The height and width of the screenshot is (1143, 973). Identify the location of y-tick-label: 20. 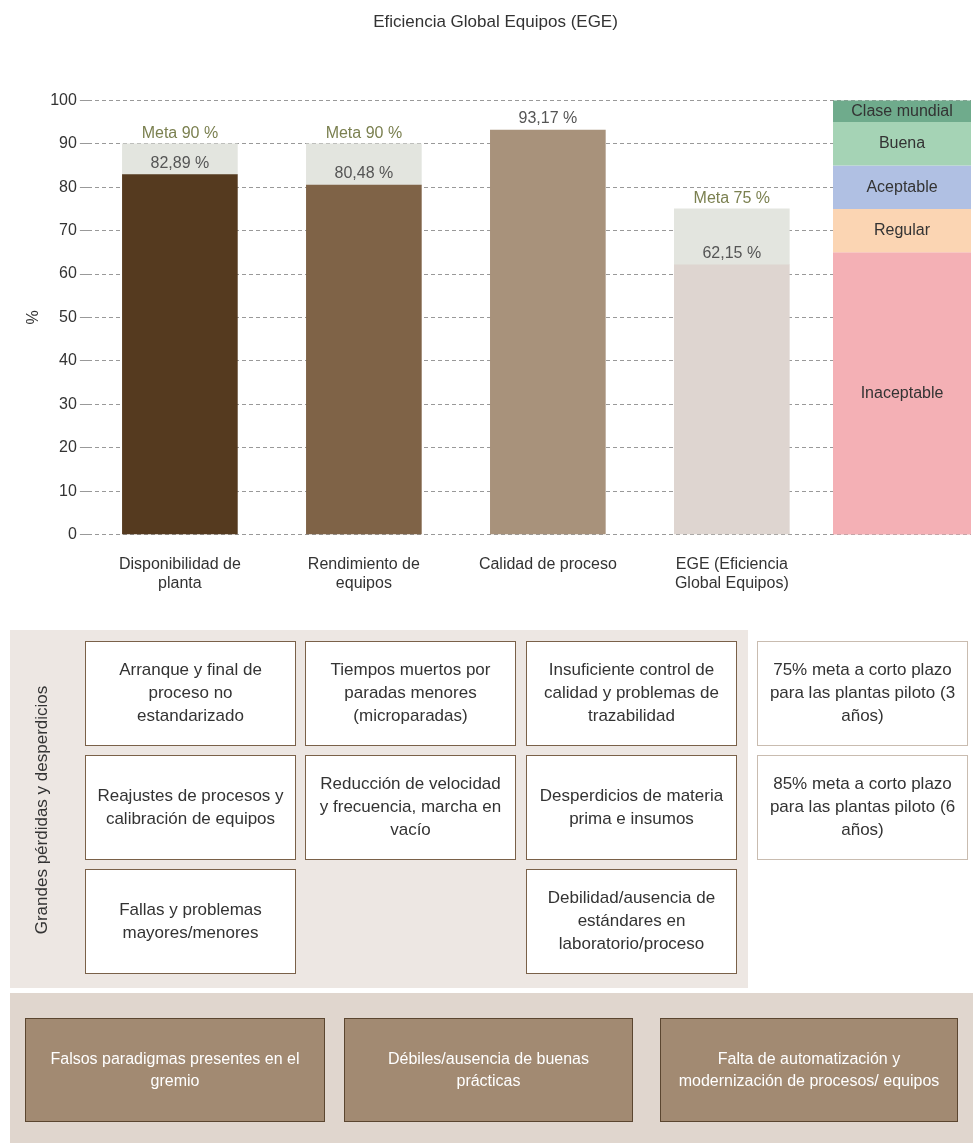
(68, 447).